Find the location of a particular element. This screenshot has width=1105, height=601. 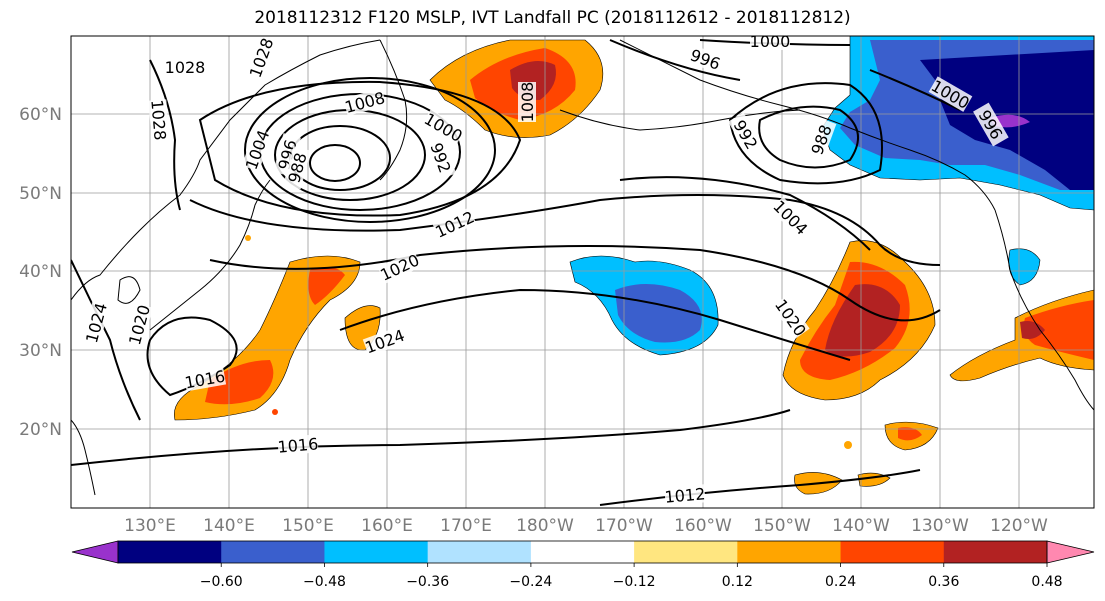

coastline-north-america-west is located at coordinates (1044, 310).